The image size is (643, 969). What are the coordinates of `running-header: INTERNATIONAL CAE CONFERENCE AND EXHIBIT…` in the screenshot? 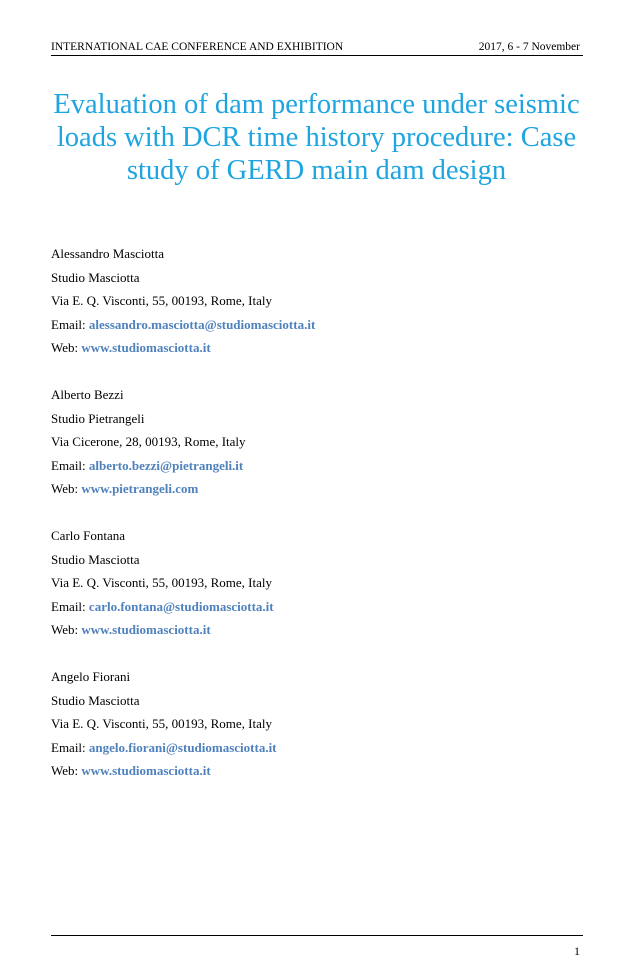 It's located at (317, 48).